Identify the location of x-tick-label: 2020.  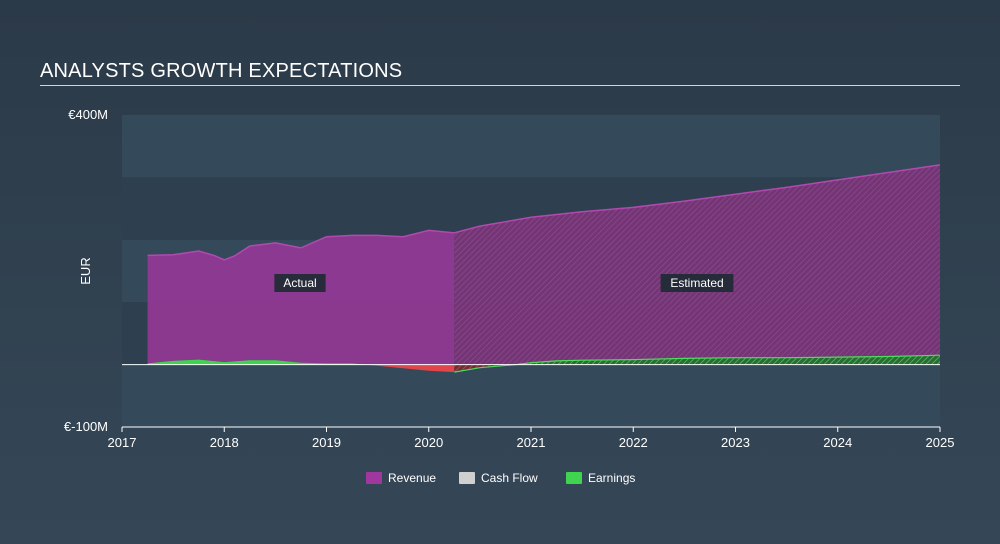
(428, 442).